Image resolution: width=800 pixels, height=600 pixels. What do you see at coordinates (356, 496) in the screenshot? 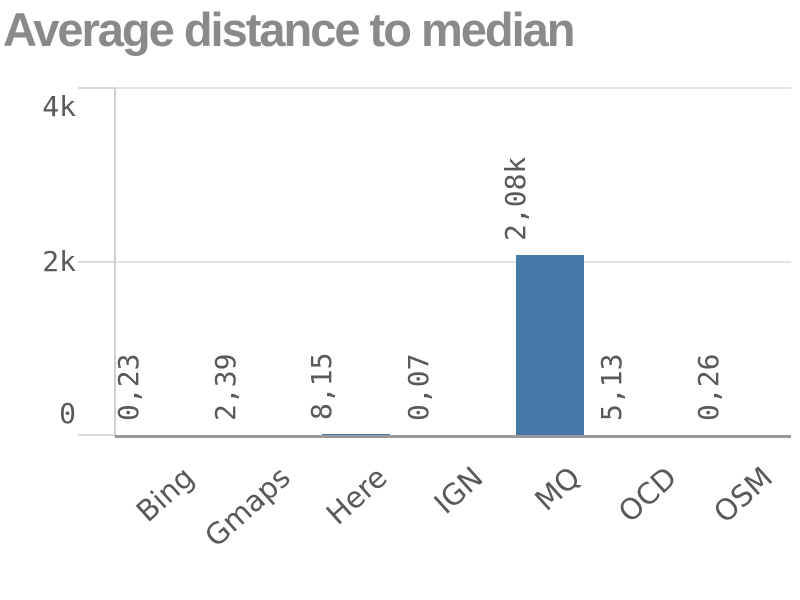
I see `x-axis-category-label: Here` at bounding box center [356, 496].